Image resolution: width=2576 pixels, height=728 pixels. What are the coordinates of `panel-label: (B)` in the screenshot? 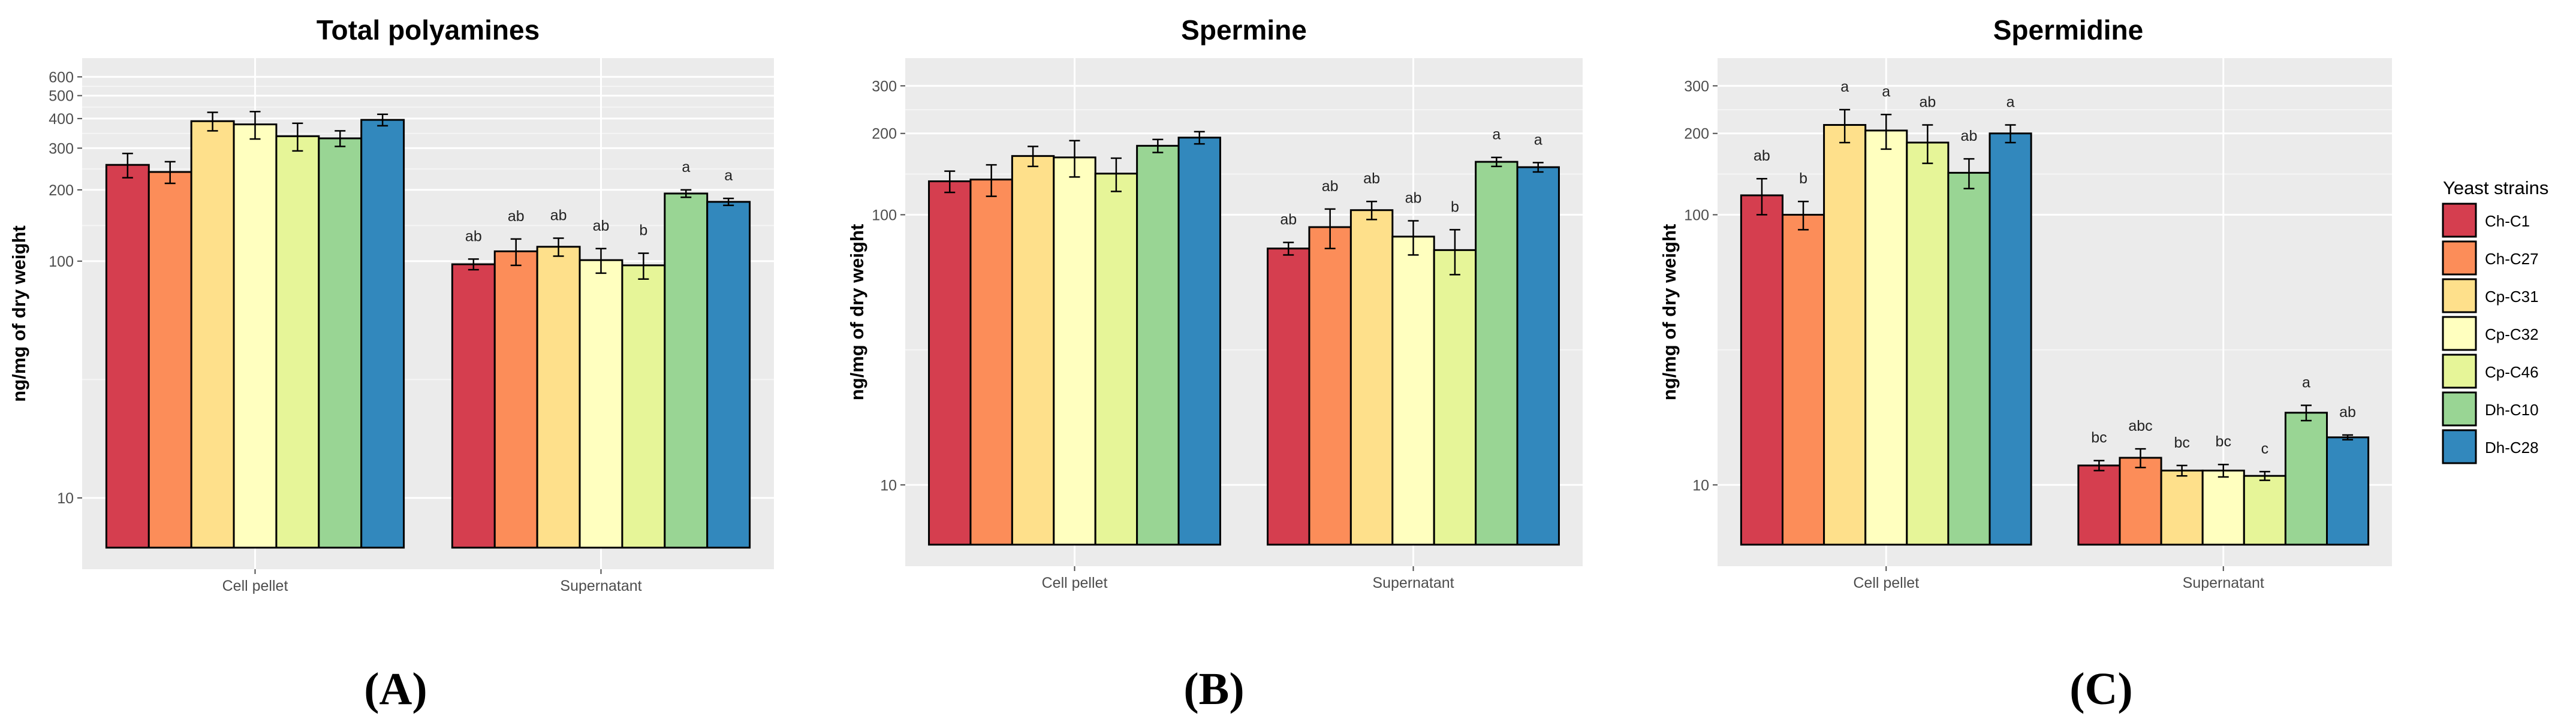 It's located at (1214, 689).